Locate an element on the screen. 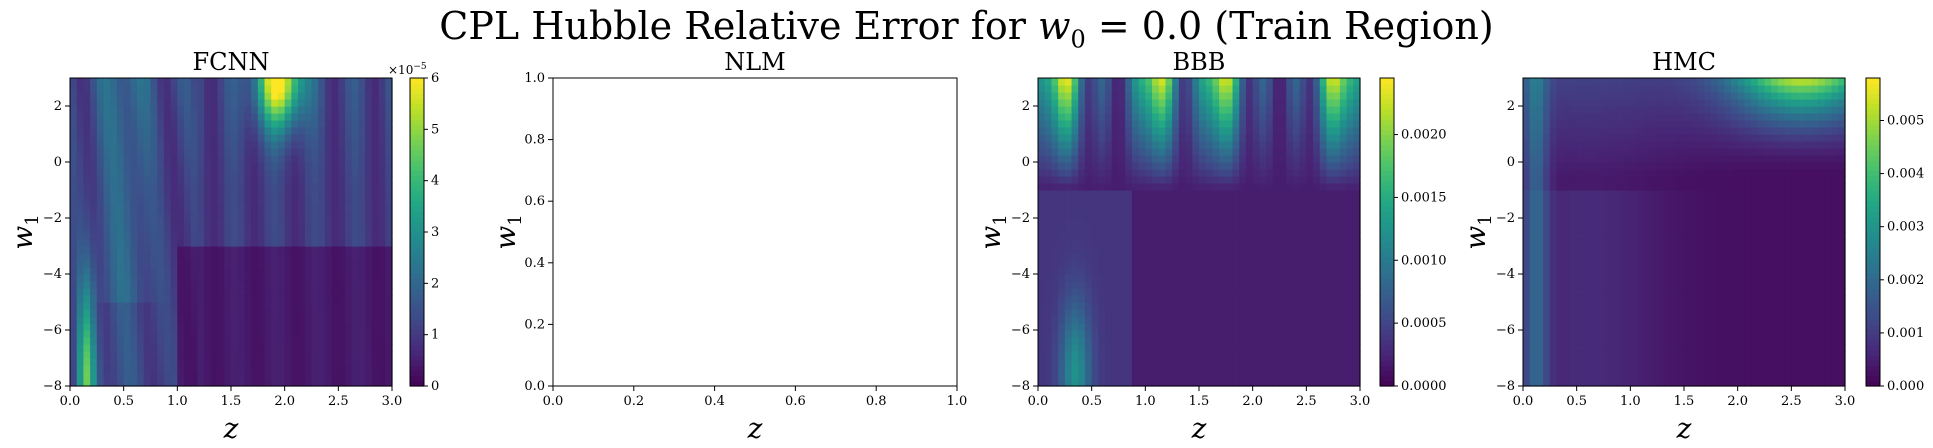 This screenshot has width=1933, height=448. y-tick-label: −2 is located at coordinates (1020, 218).